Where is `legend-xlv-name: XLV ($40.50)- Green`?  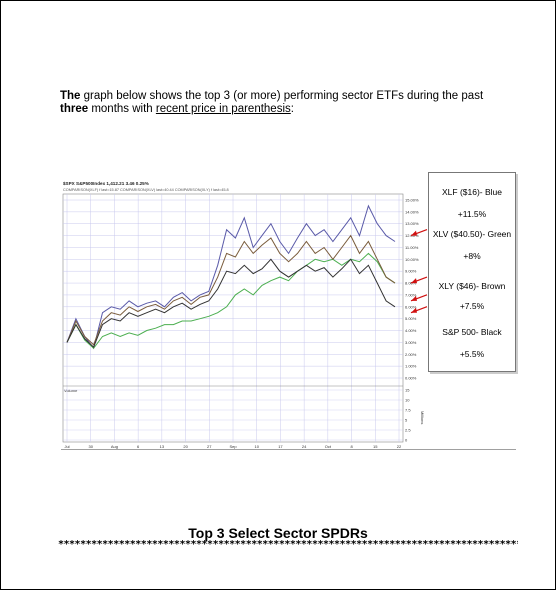 legend-xlv-name: XLV ($40.50)- Green is located at coordinates (472, 234).